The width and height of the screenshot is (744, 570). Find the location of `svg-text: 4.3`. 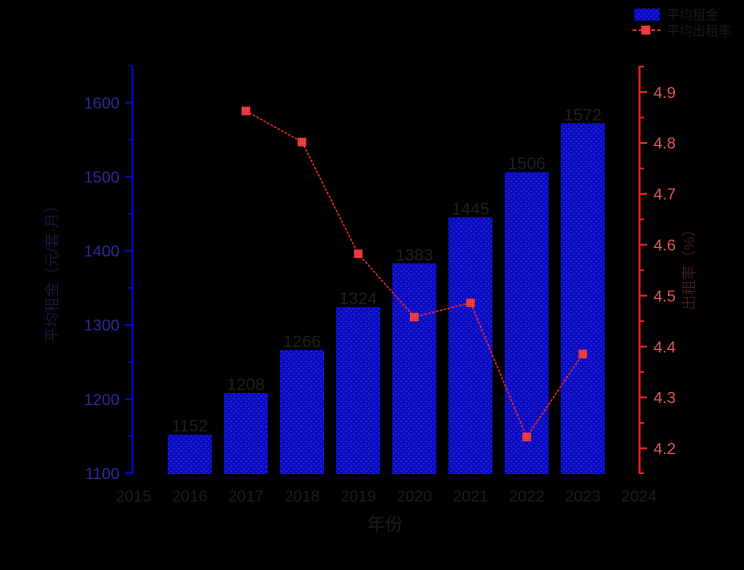

svg-text: 4.3 is located at coordinates (665, 398).